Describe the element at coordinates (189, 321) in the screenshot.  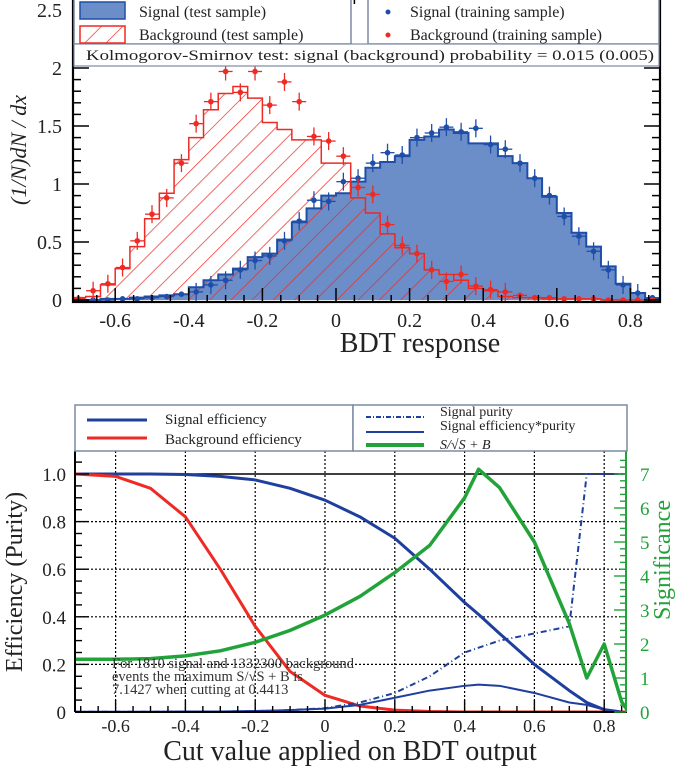
I see `top-x-tick-label: -0.4` at that location.